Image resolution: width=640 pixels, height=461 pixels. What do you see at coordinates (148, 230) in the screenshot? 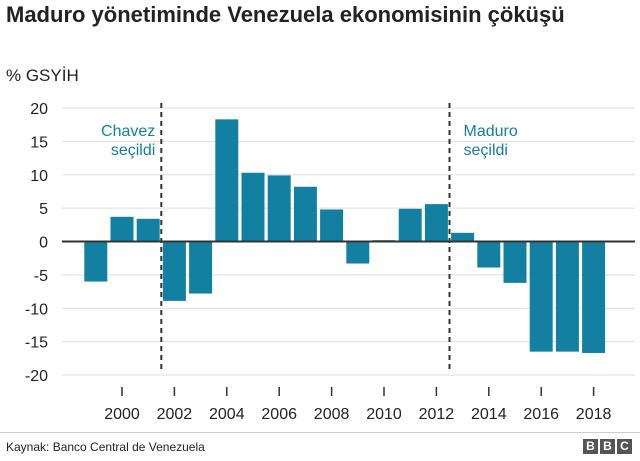
I see `bar-2001` at bounding box center [148, 230].